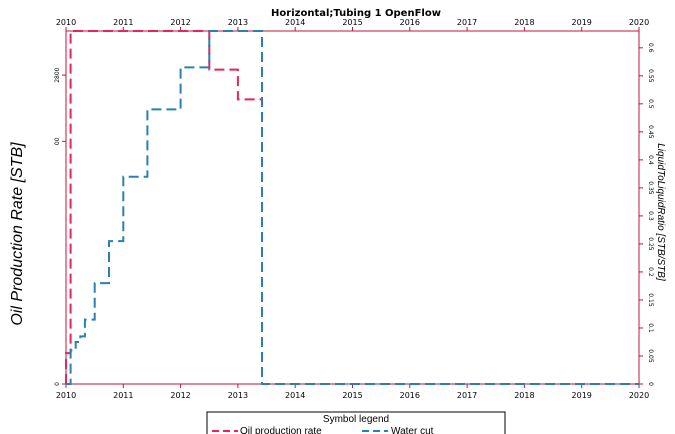  Describe the element at coordinates (650, 132) in the screenshot. I see `y-right-tick-label: 0.45` at that location.